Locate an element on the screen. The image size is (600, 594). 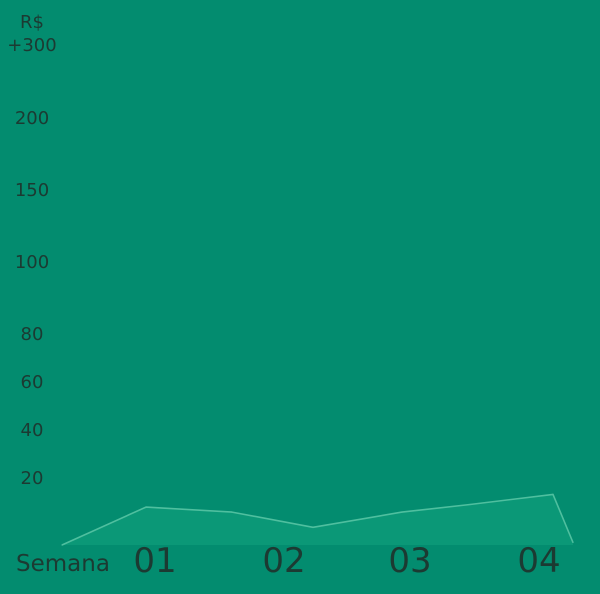
x-axis-ticks: 01 02 03 04 is located at coordinates (346, 561).